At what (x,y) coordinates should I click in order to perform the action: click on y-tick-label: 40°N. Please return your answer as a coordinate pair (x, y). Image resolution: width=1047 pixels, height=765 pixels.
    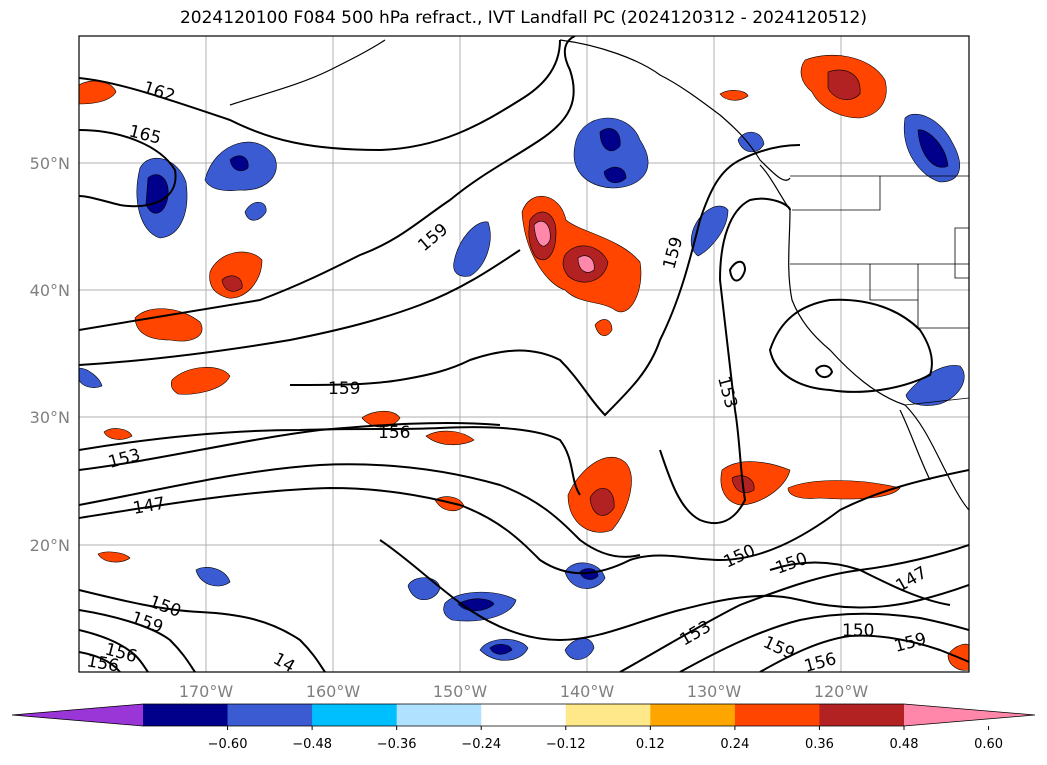
    Looking at the image, I should click on (50, 290).